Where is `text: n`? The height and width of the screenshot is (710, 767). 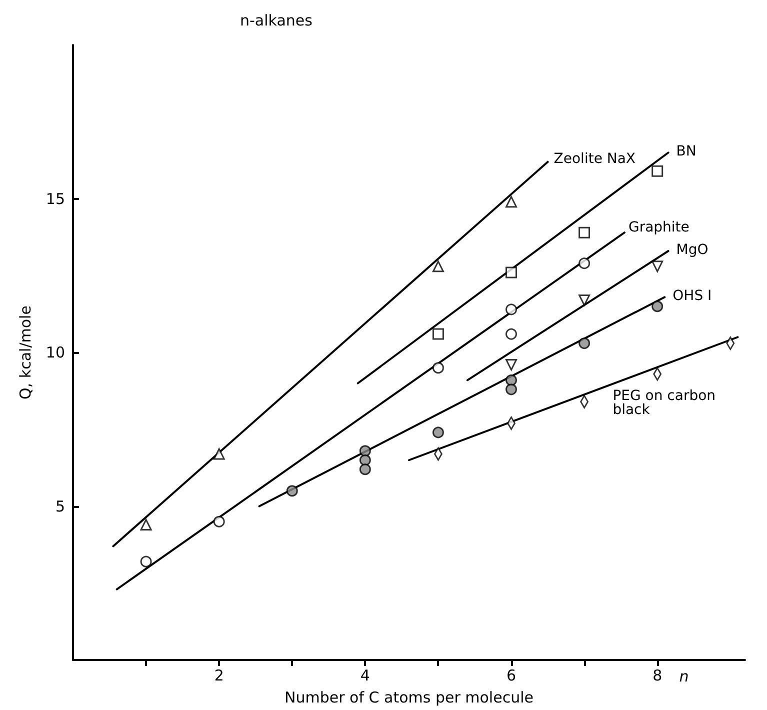 text: n is located at coordinates (684, 677).